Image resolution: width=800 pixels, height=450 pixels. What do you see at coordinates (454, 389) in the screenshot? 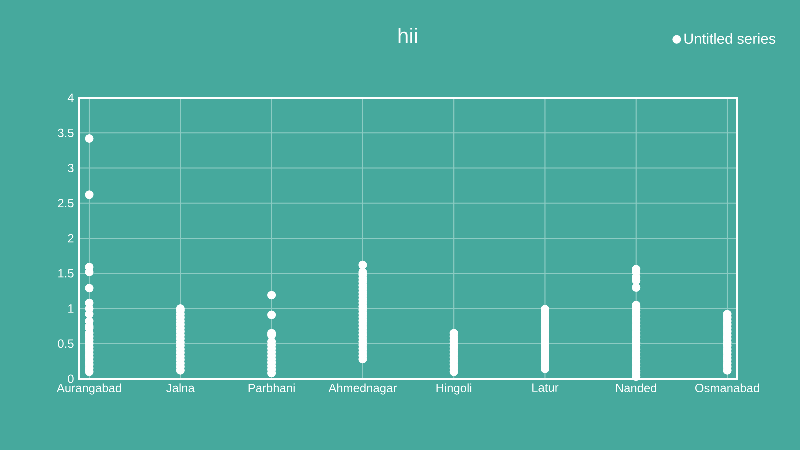
I see `x-tick-label: Hingoli` at bounding box center [454, 389].